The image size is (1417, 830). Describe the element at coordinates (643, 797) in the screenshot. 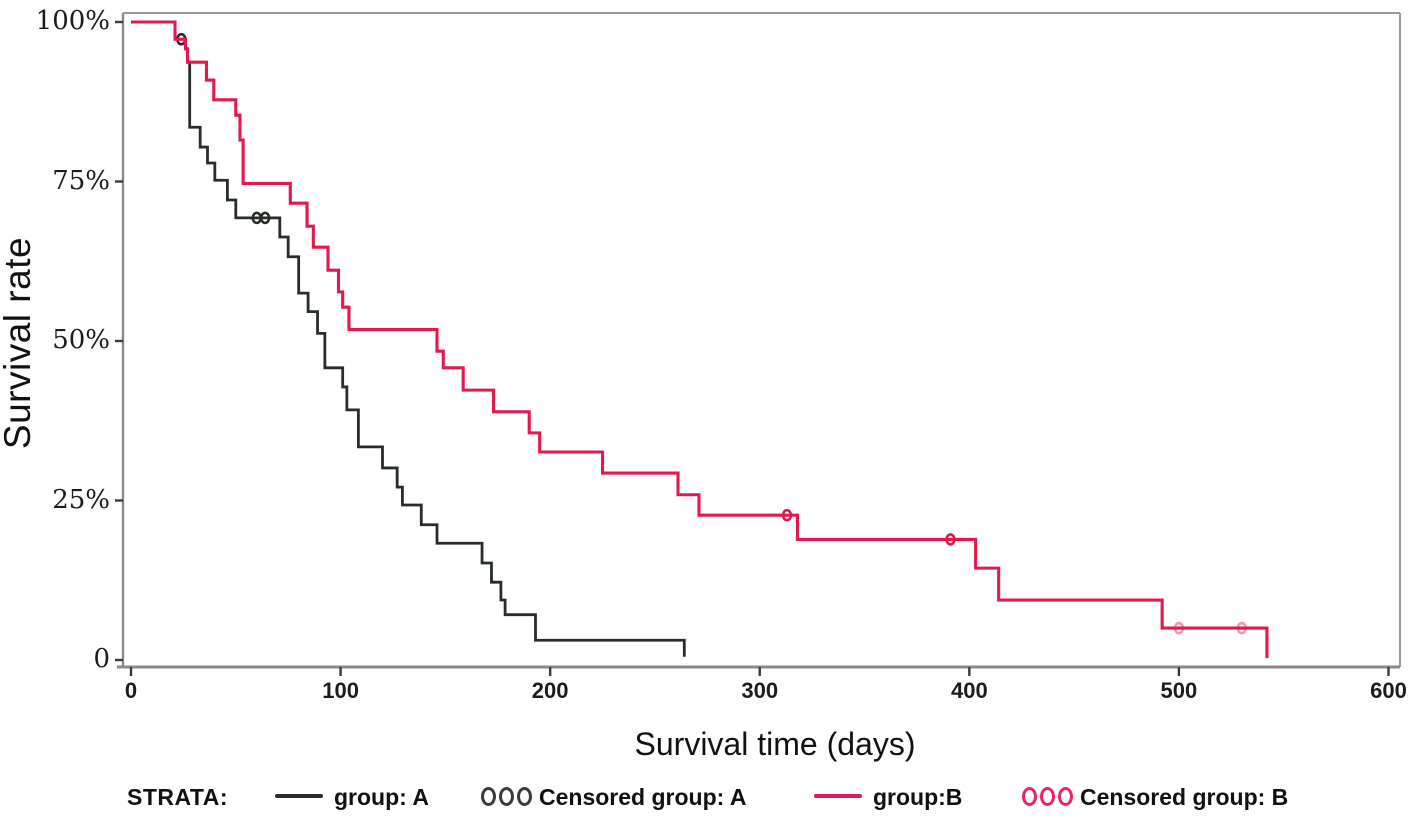

I see `legend-item-label: Censored group: A` at that location.